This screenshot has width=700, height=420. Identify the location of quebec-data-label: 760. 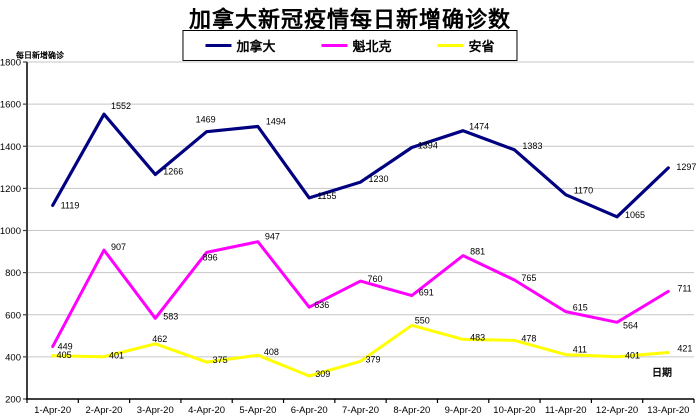
(375, 279).